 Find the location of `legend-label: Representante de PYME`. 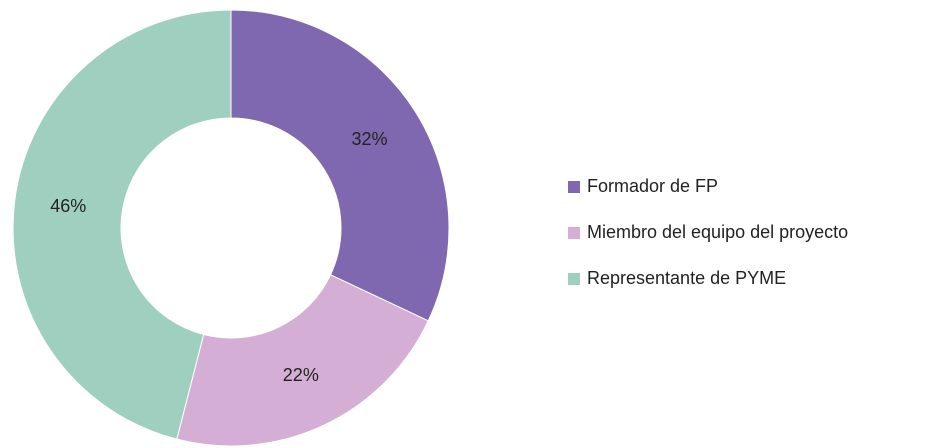

legend-label: Representante de PYME is located at coordinates (686, 278).